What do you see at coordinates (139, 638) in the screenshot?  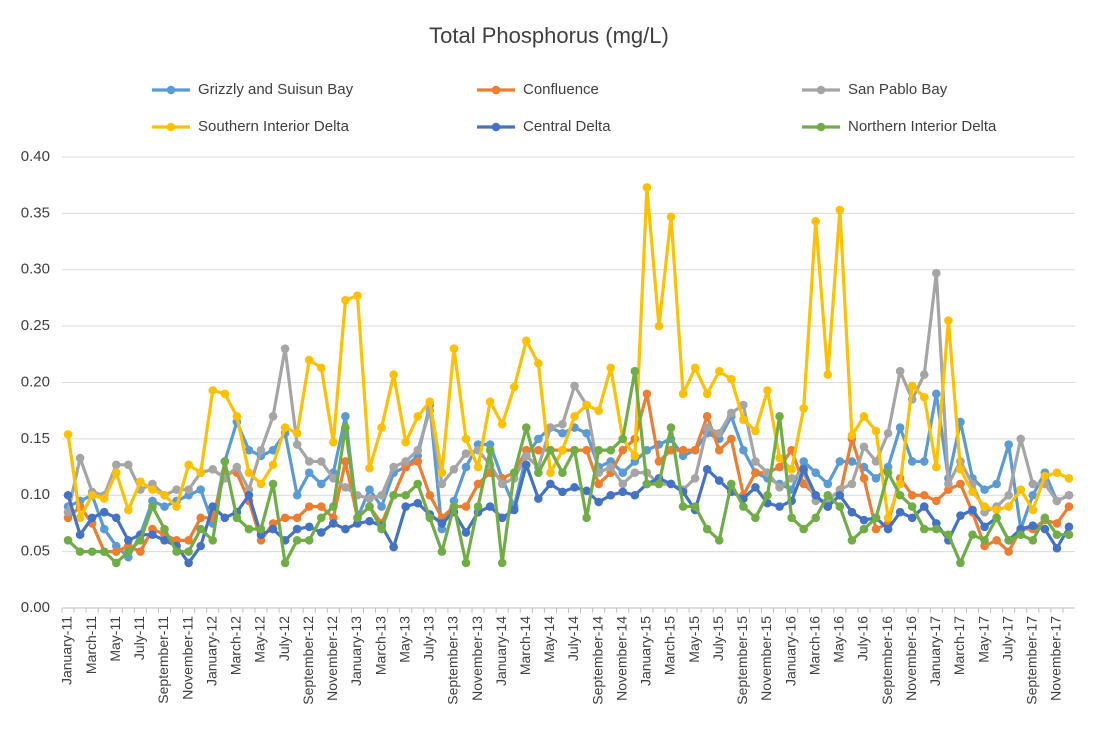 I see `x-tick-label: July-11` at bounding box center [139, 638].